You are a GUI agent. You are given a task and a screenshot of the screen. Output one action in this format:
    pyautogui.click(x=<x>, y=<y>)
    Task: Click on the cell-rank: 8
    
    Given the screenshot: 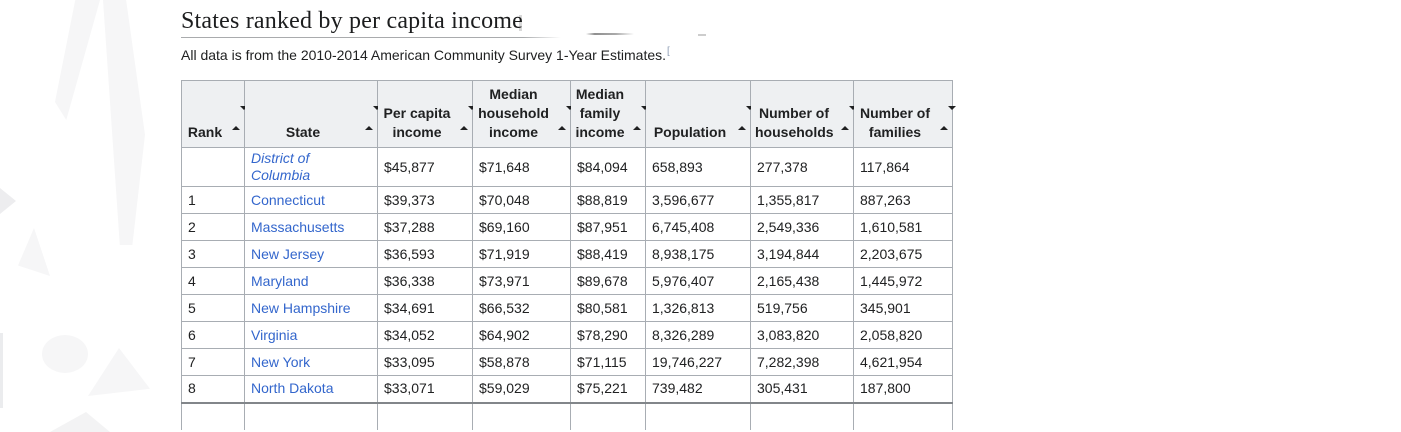 What is the action you would take?
    pyautogui.click(x=213, y=389)
    